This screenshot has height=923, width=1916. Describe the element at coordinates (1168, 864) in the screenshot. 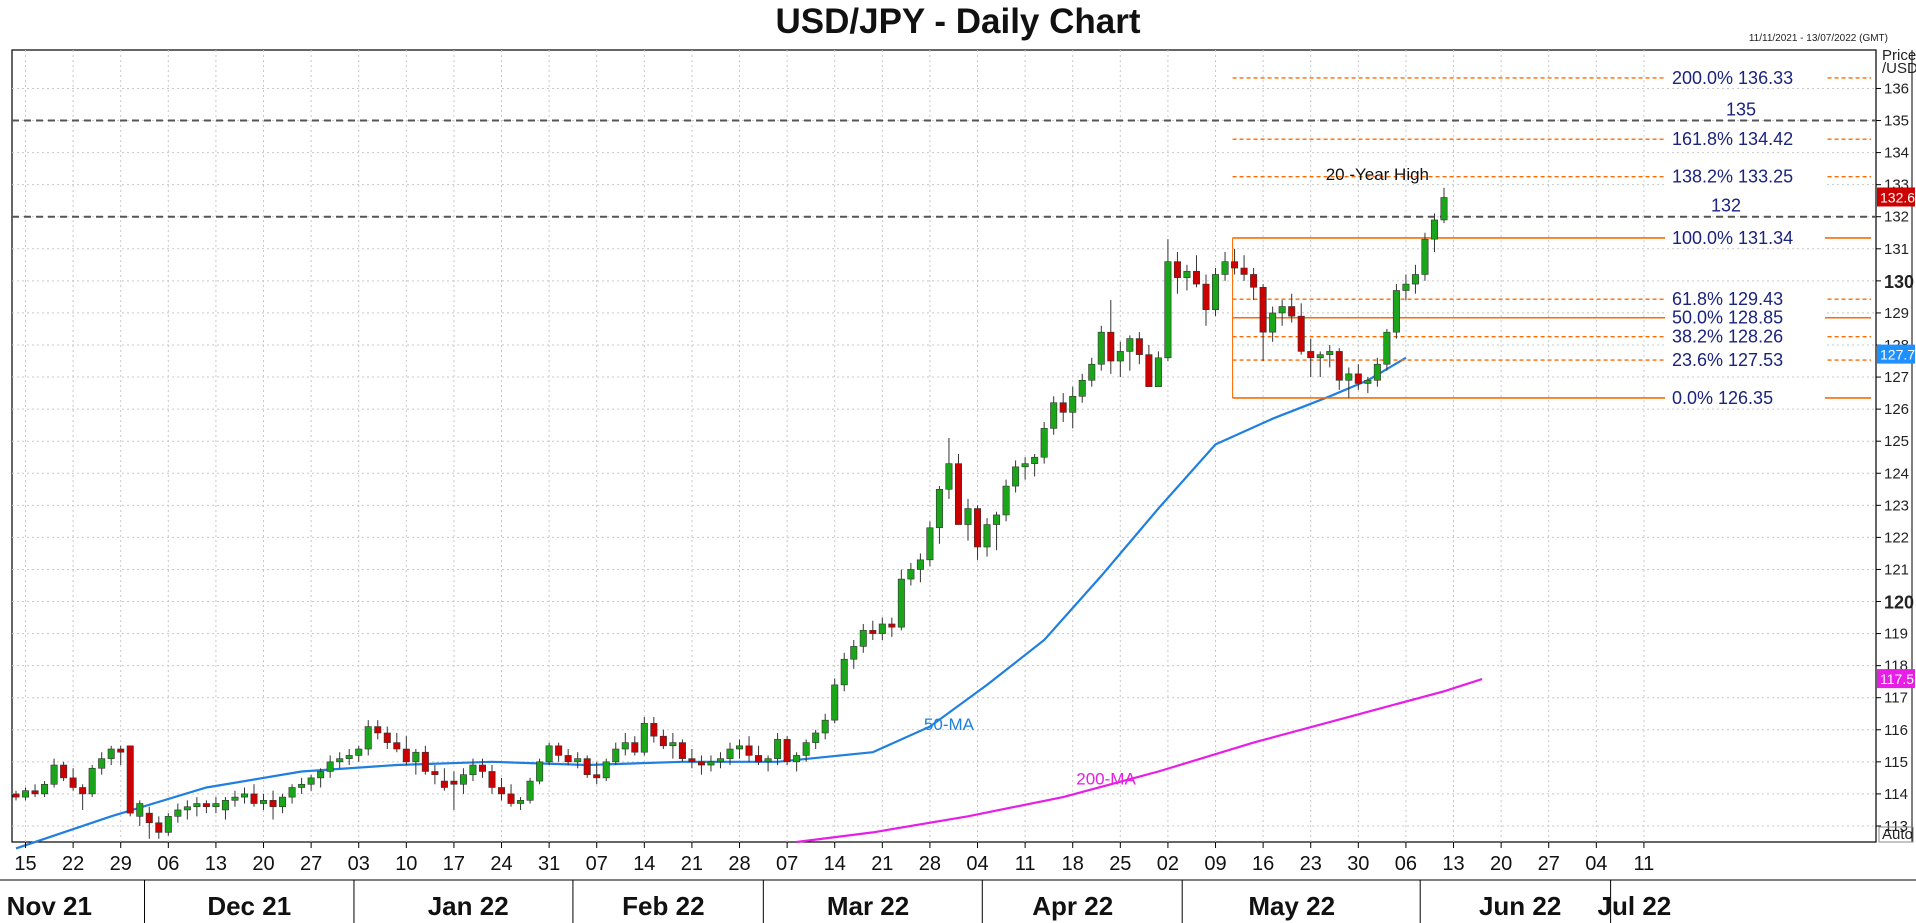

I see `day-tick-label: 02` at that location.